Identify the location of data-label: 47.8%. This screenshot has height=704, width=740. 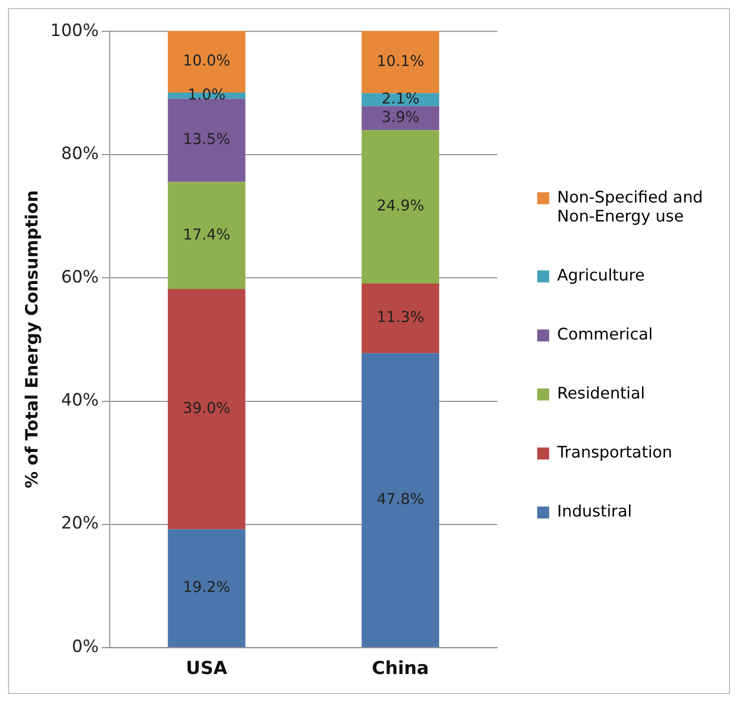
(400, 499).